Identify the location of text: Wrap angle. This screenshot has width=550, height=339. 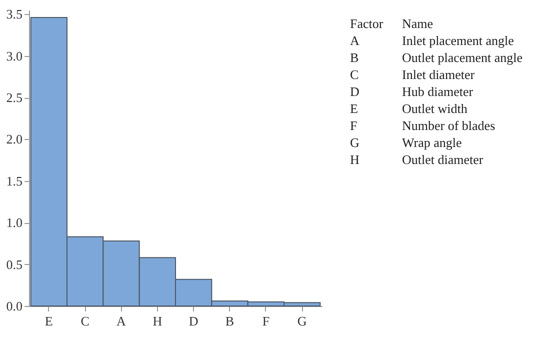
(432, 142).